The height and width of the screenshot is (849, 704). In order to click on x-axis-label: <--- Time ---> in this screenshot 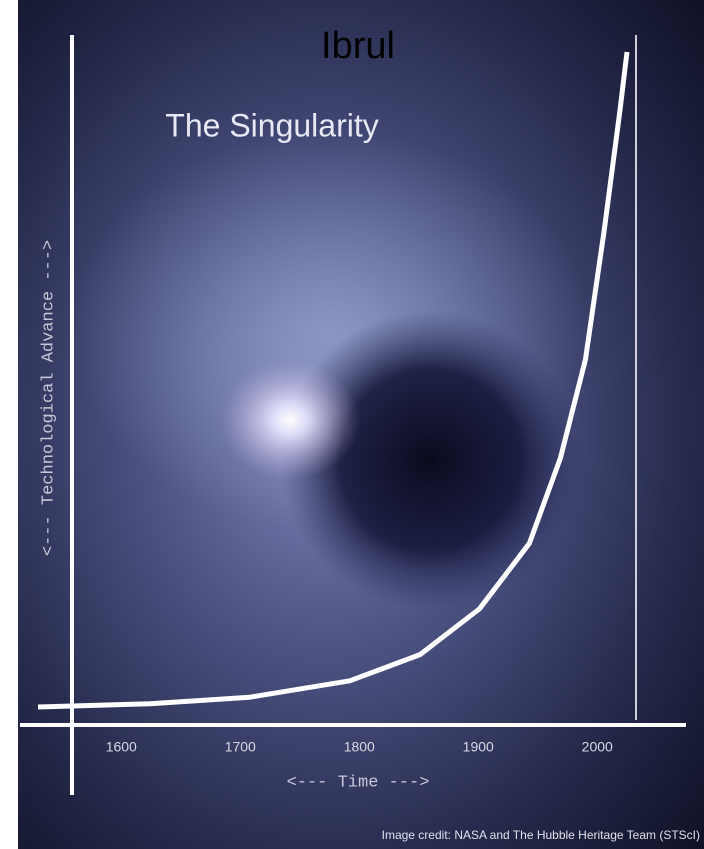, I will do `click(358, 782)`.